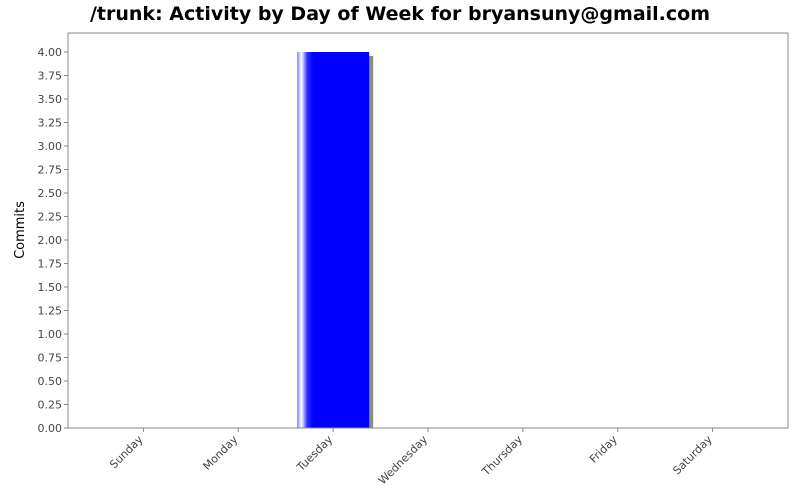 This screenshot has width=800, height=500. I want to click on y-tick-label: 3.50, so click(50, 99).